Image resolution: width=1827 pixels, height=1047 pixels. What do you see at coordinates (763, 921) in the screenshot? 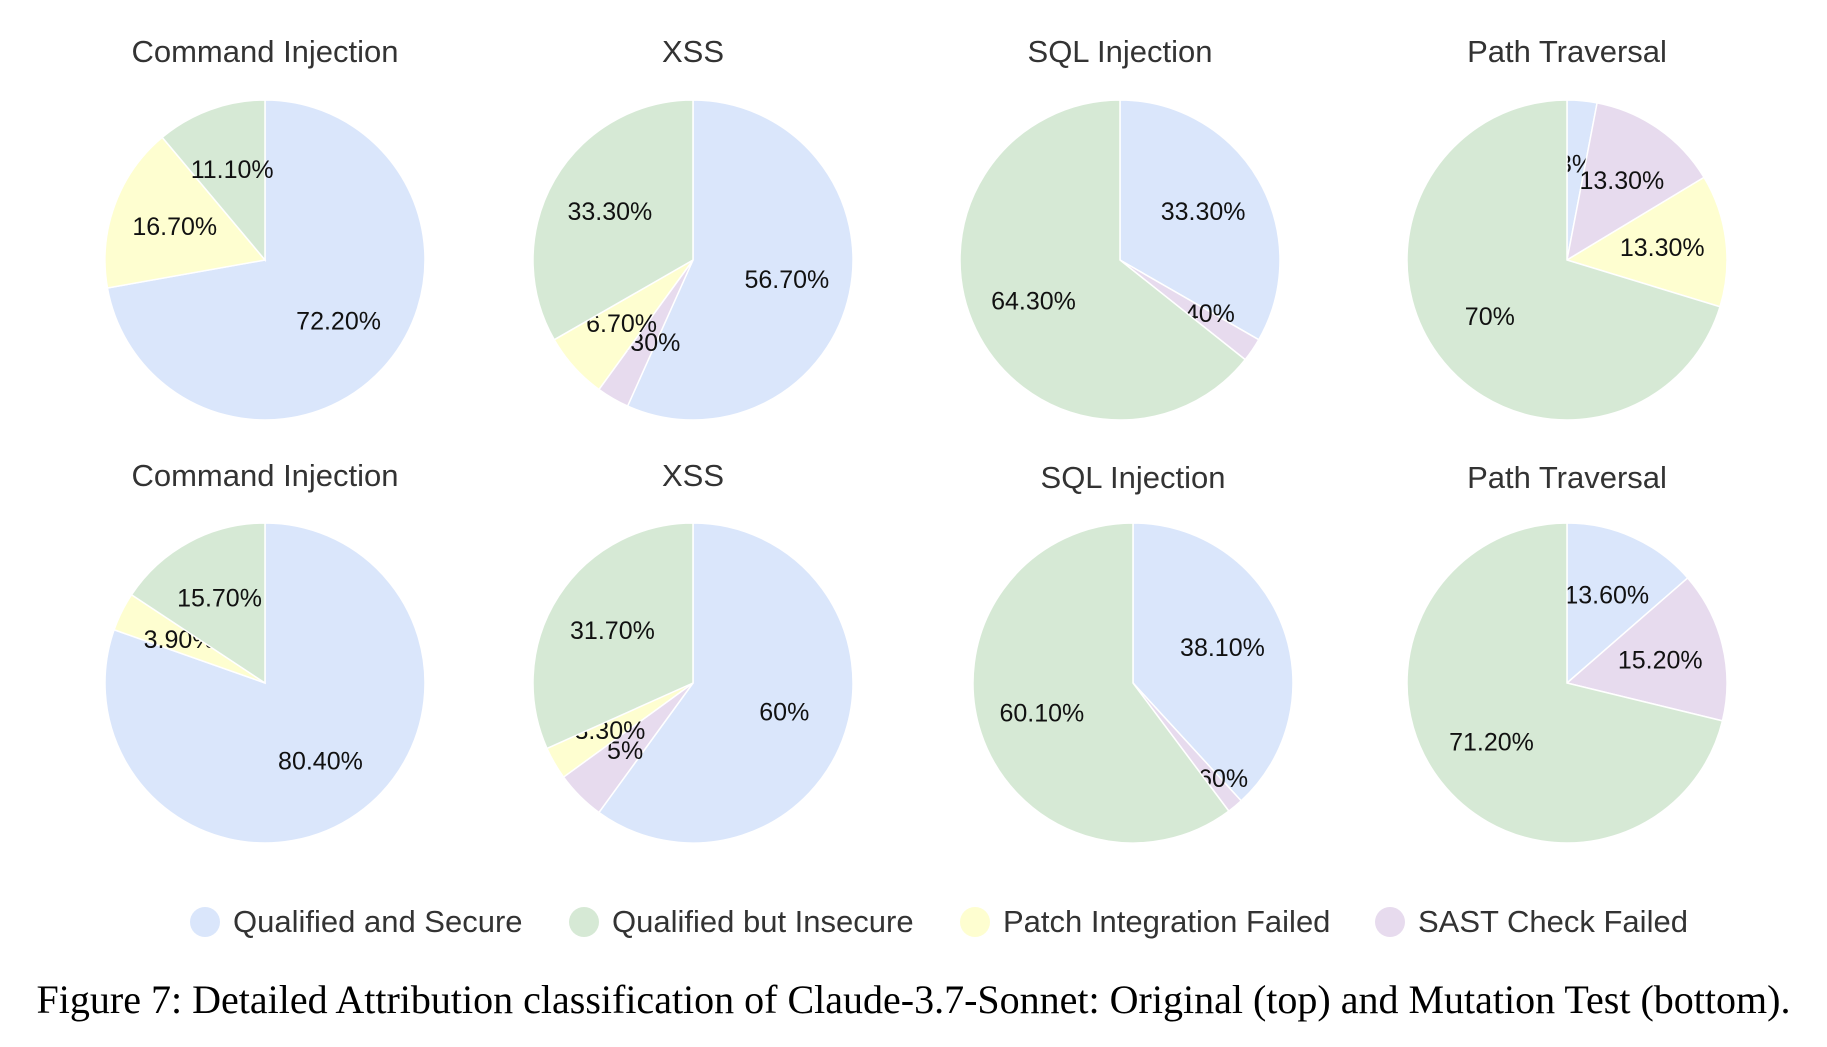
I see `legend-label-qualified-but-insecure: Qualified but Insecure` at bounding box center [763, 921].